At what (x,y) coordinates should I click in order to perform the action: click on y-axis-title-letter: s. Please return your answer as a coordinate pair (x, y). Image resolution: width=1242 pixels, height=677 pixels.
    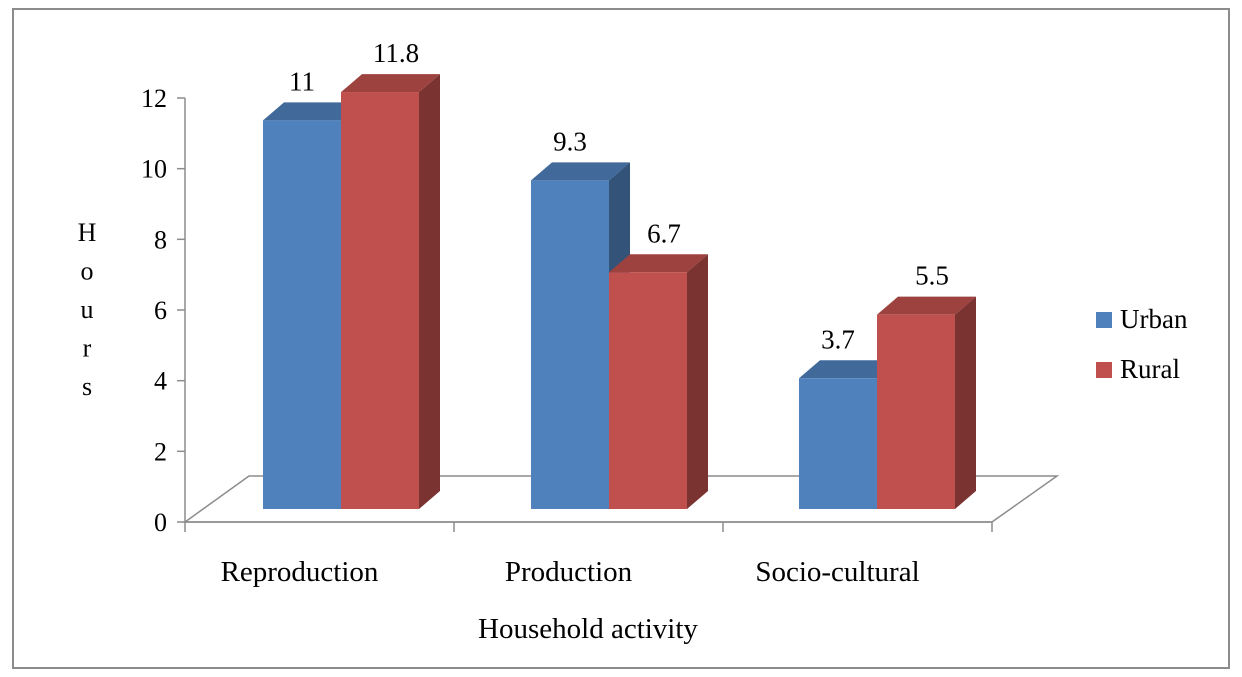
    Looking at the image, I should click on (87, 386).